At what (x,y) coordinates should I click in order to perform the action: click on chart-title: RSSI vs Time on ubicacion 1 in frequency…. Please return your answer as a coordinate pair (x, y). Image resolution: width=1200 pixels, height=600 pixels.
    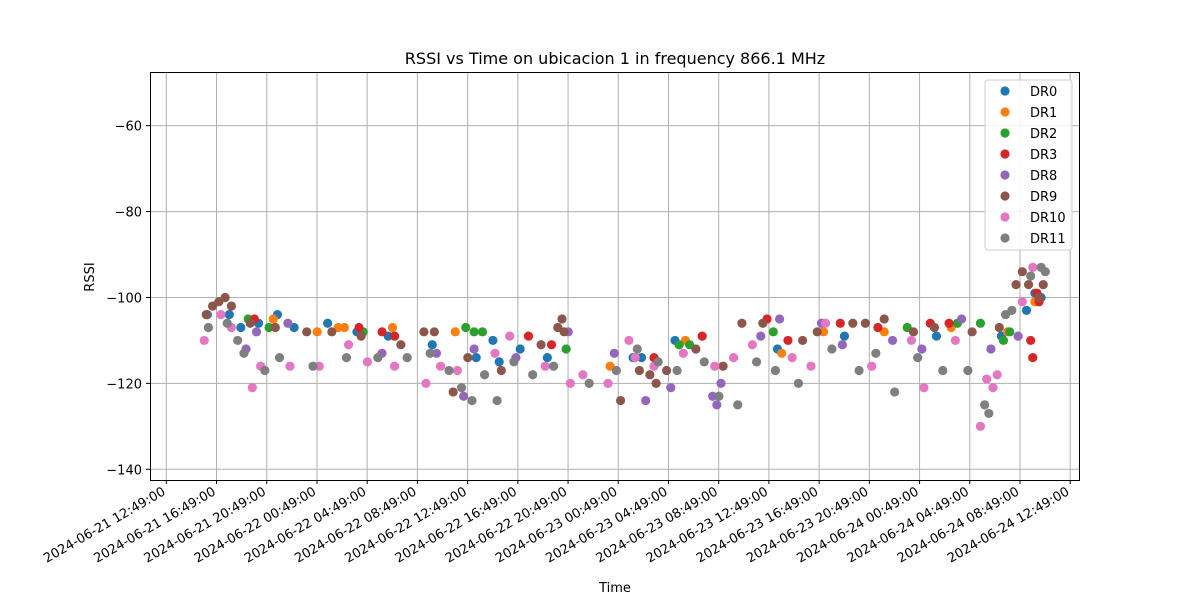
    Looking at the image, I should click on (615, 58).